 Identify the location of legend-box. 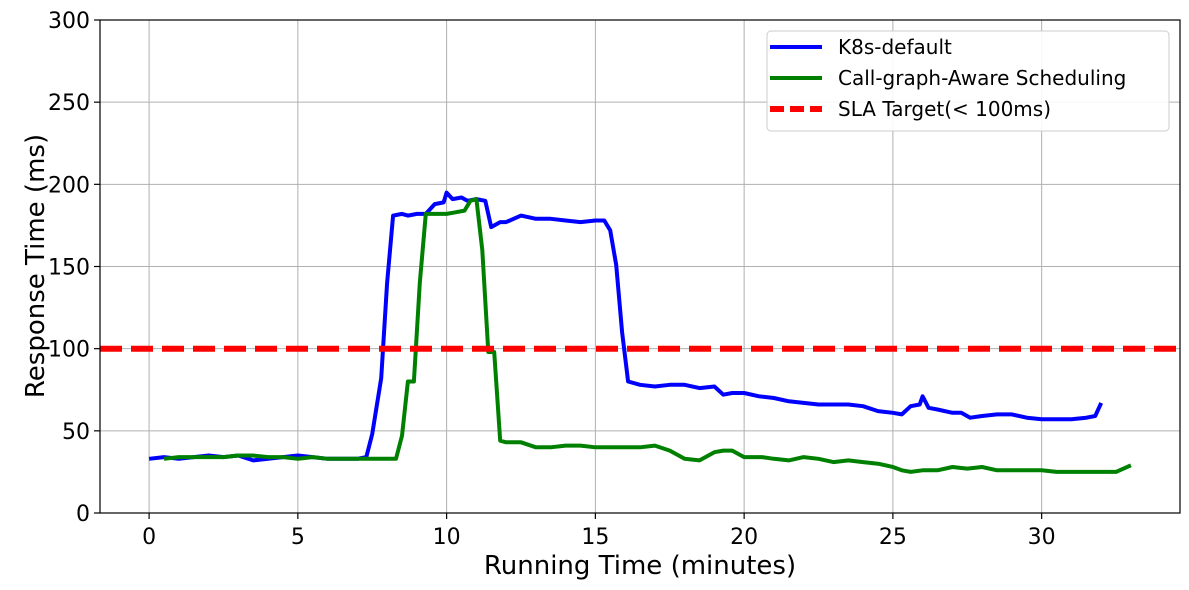
(968, 81).